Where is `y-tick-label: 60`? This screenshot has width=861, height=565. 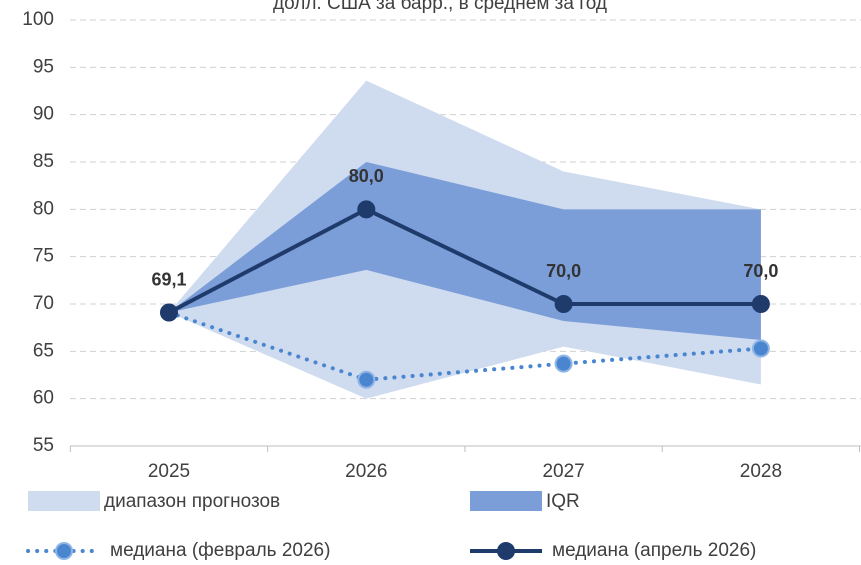
y-tick-label: 60 is located at coordinates (43, 398).